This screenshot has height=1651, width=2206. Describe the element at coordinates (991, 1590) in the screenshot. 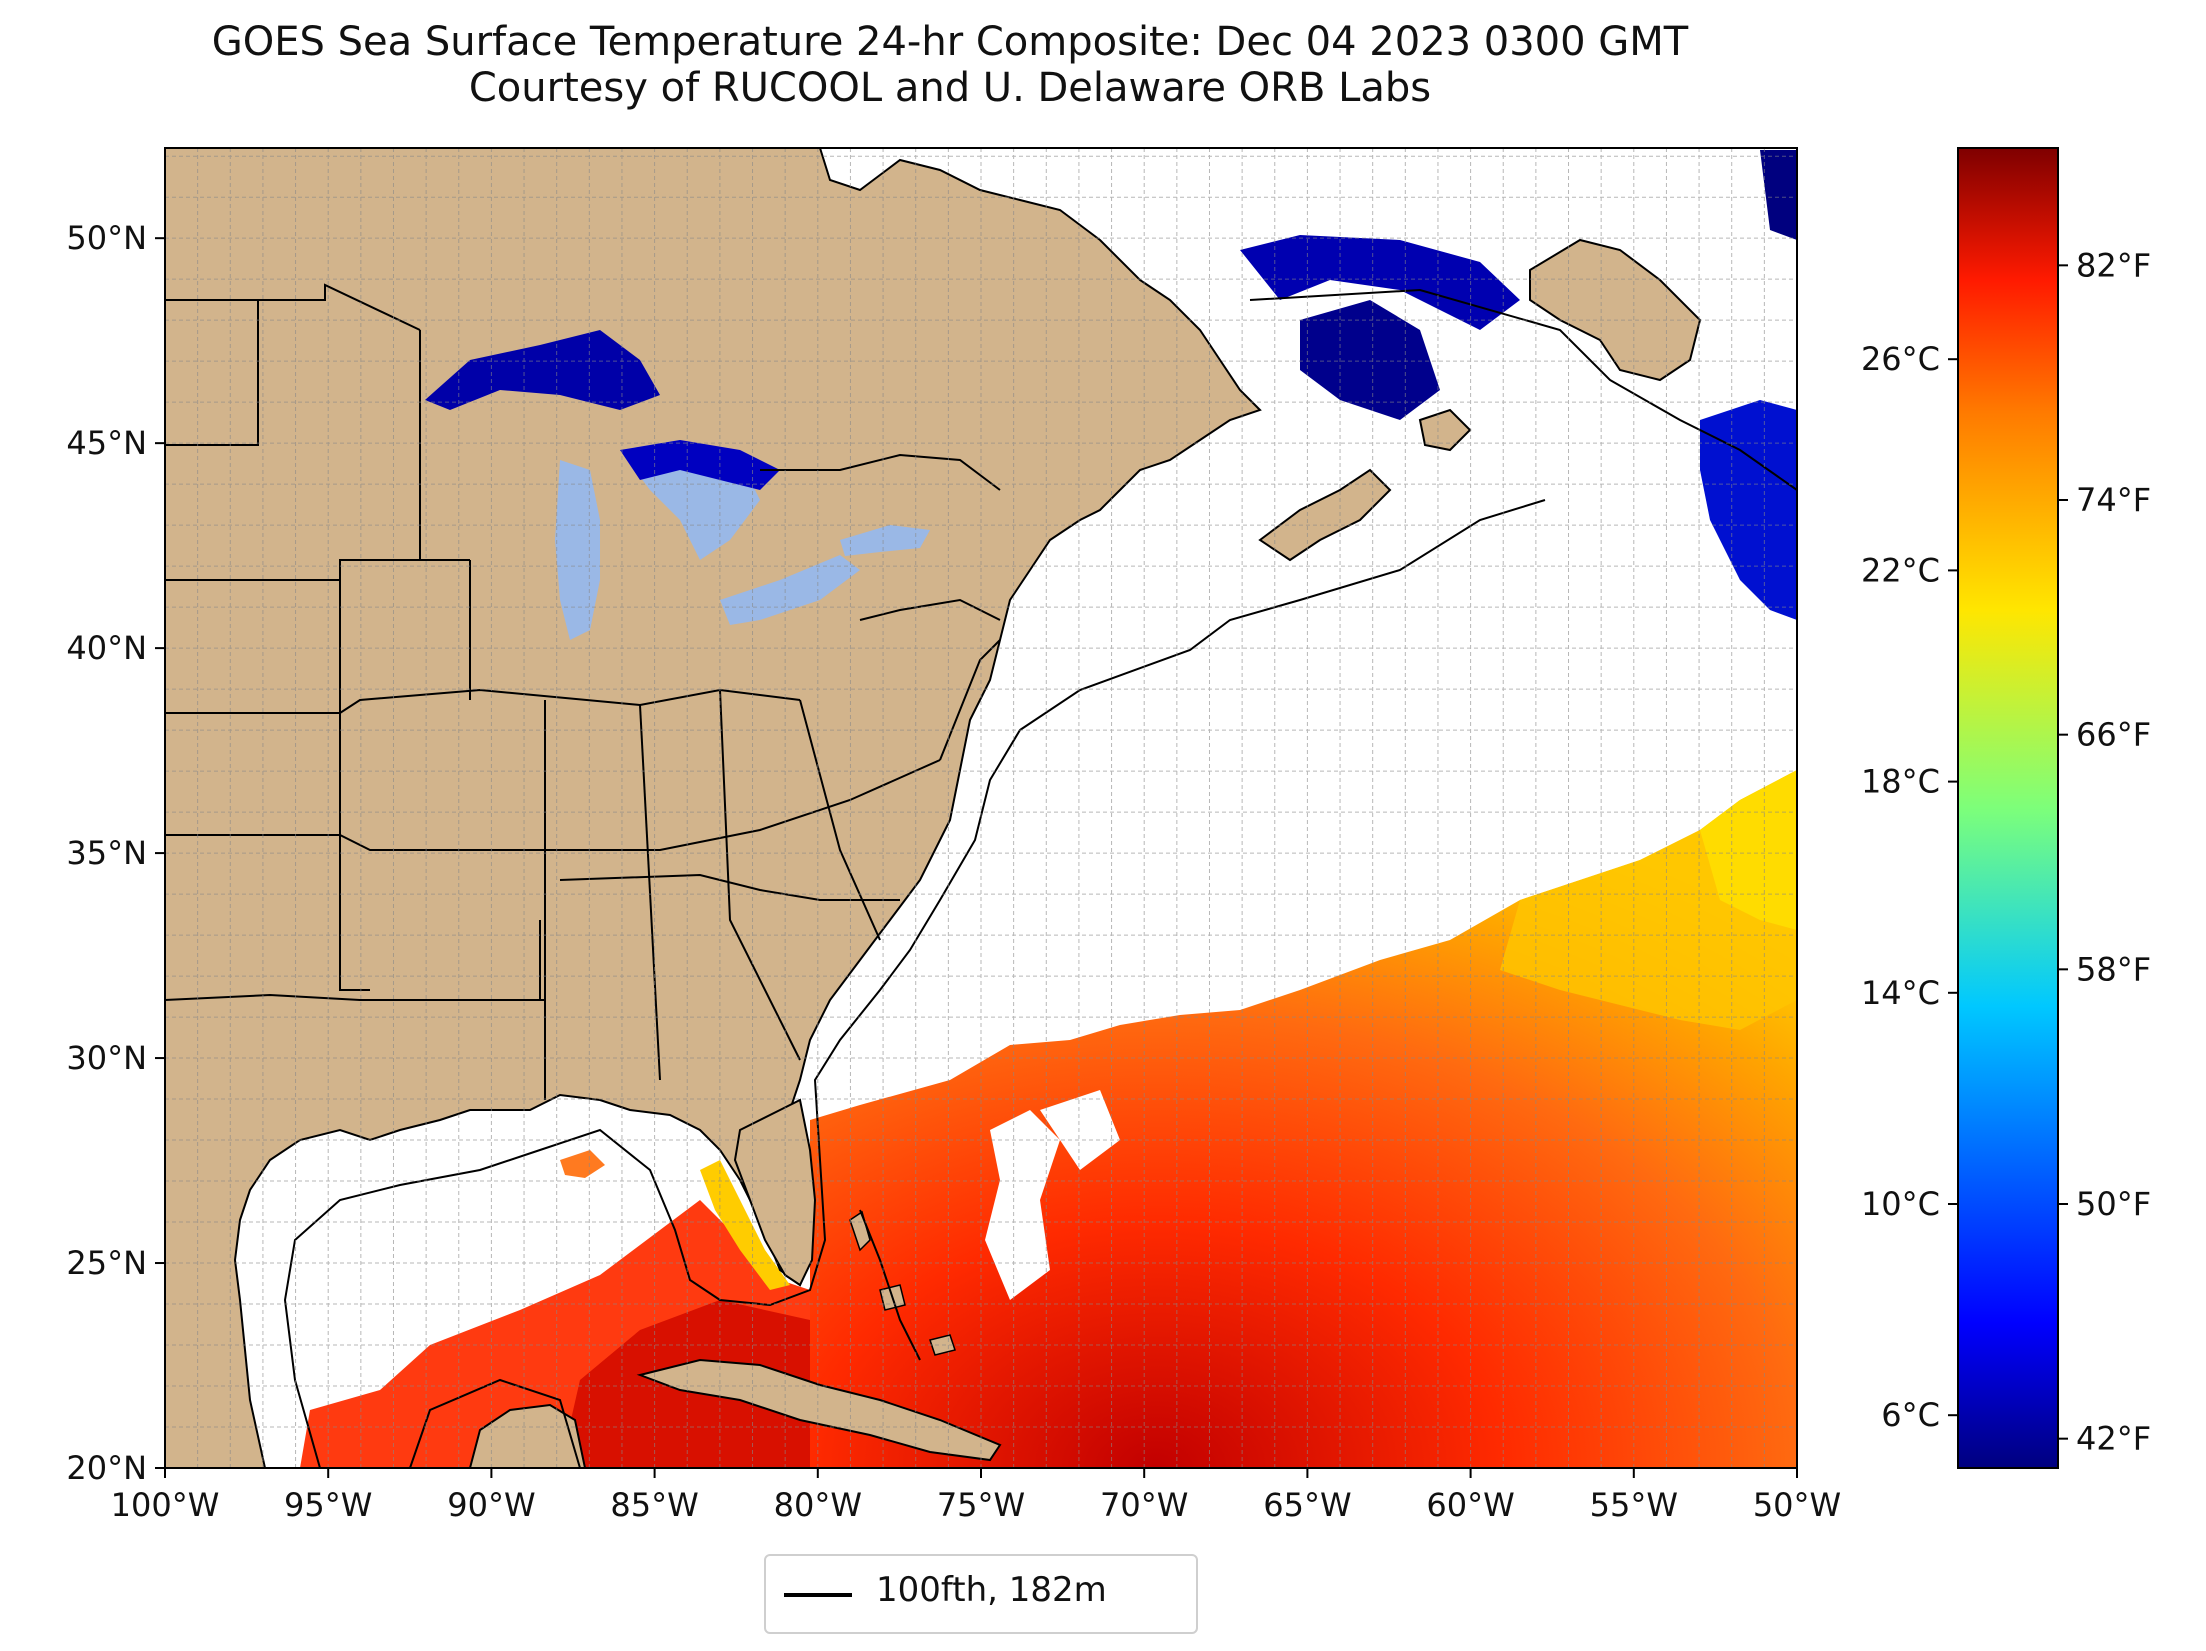

I see `isobath-legend-label: 100fth, 182m` at that location.